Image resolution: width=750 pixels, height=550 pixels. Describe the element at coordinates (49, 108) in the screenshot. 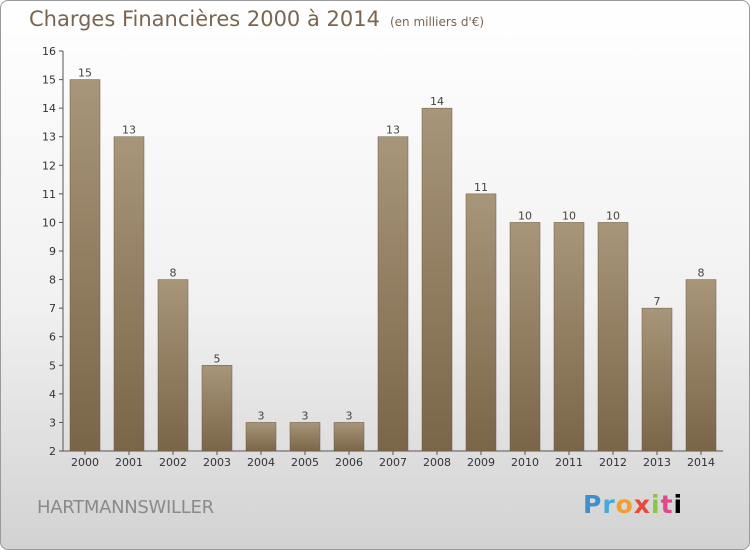

I see `y-tick-label: 14` at that location.